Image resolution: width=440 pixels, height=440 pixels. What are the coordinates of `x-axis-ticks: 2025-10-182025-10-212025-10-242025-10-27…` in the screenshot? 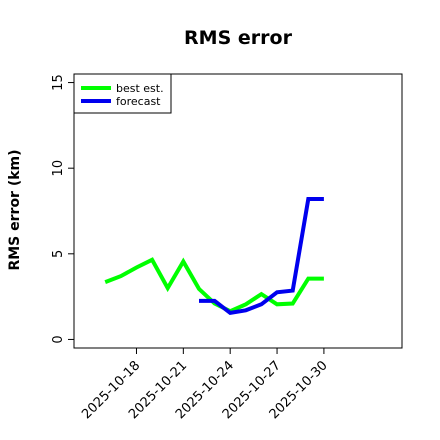 It's located at (205, 385).